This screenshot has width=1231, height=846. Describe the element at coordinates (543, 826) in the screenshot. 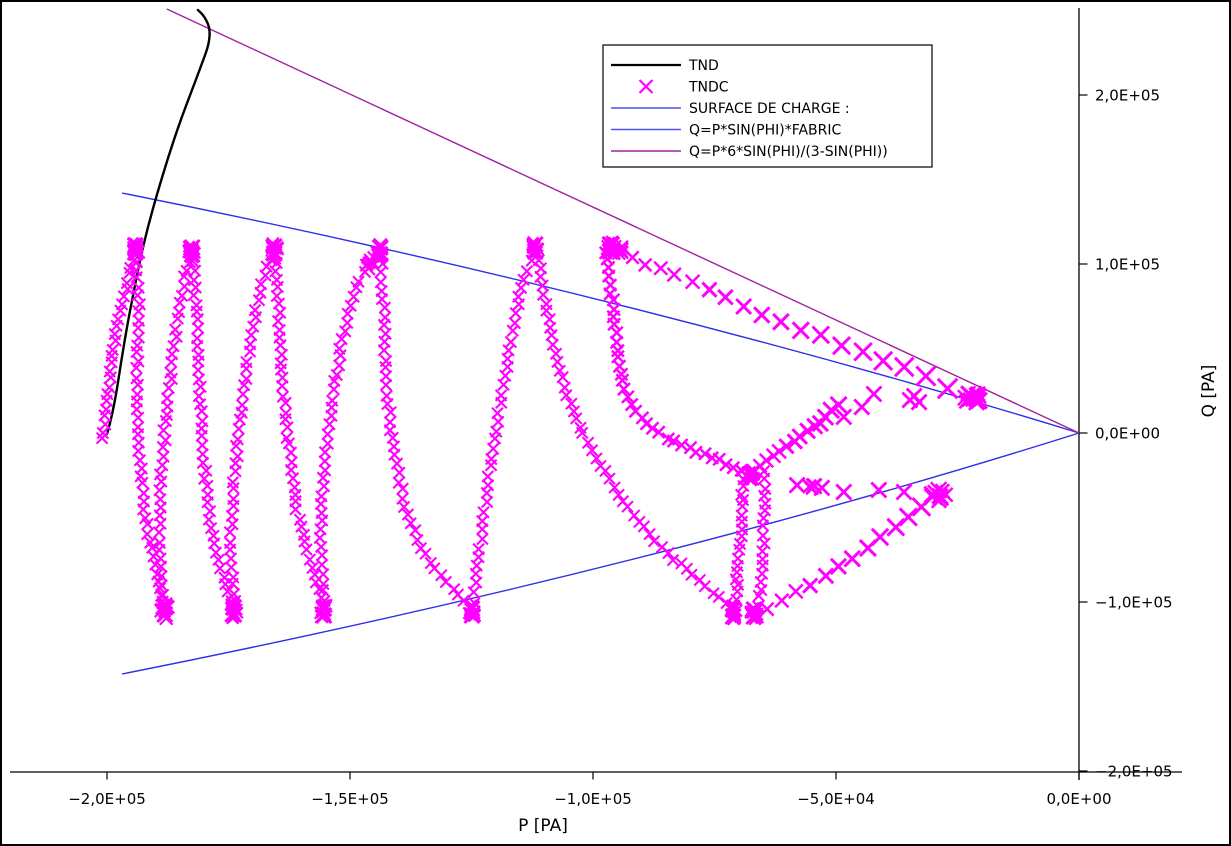

I see `x-axis-title: P [PA]` at that location.